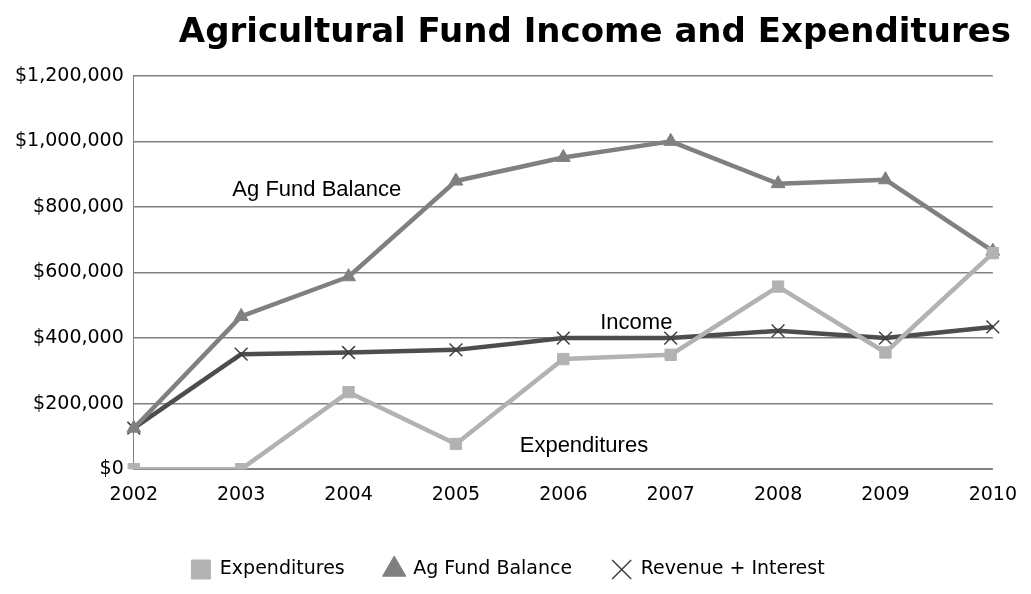 The width and height of the screenshot is (1031, 594). Describe the element at coordinates (778, 492) in the screenshot. I see `x-tick-label: 2008` at that location.